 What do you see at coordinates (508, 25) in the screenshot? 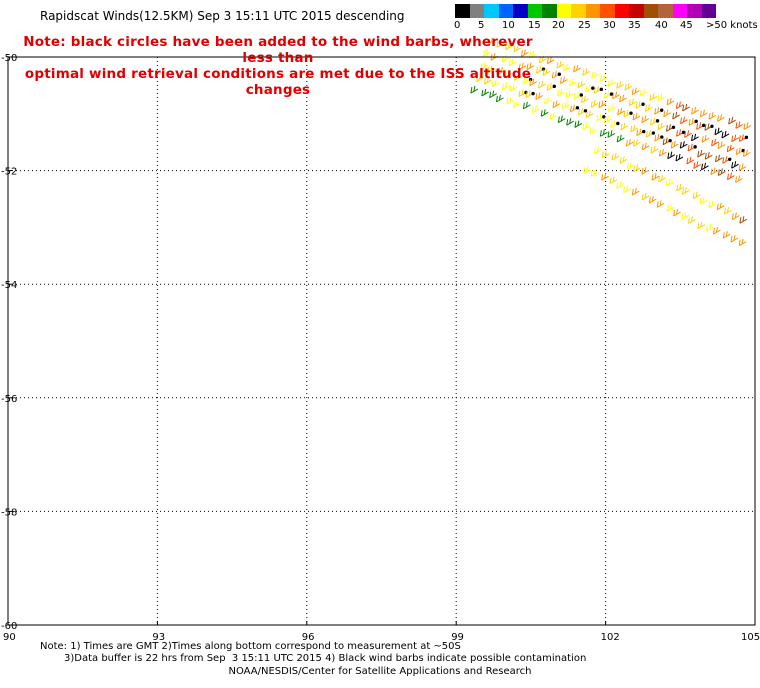
I see `legend-label: 10` at bounding box center [508, 25].